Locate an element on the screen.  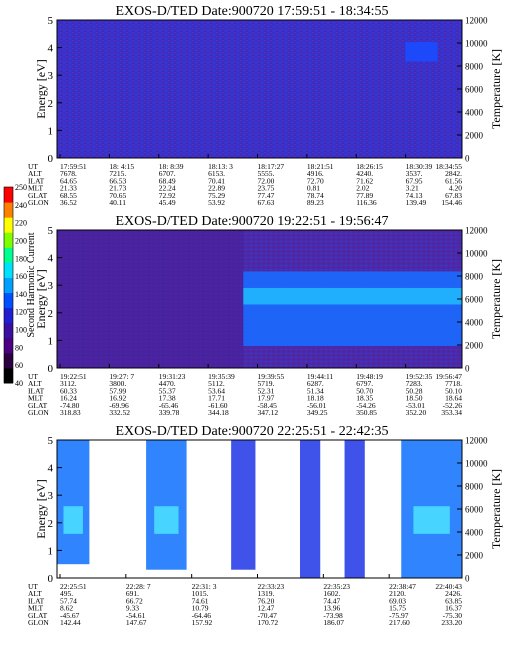
panel-2-feature-core is located at coordinates (352, 296).